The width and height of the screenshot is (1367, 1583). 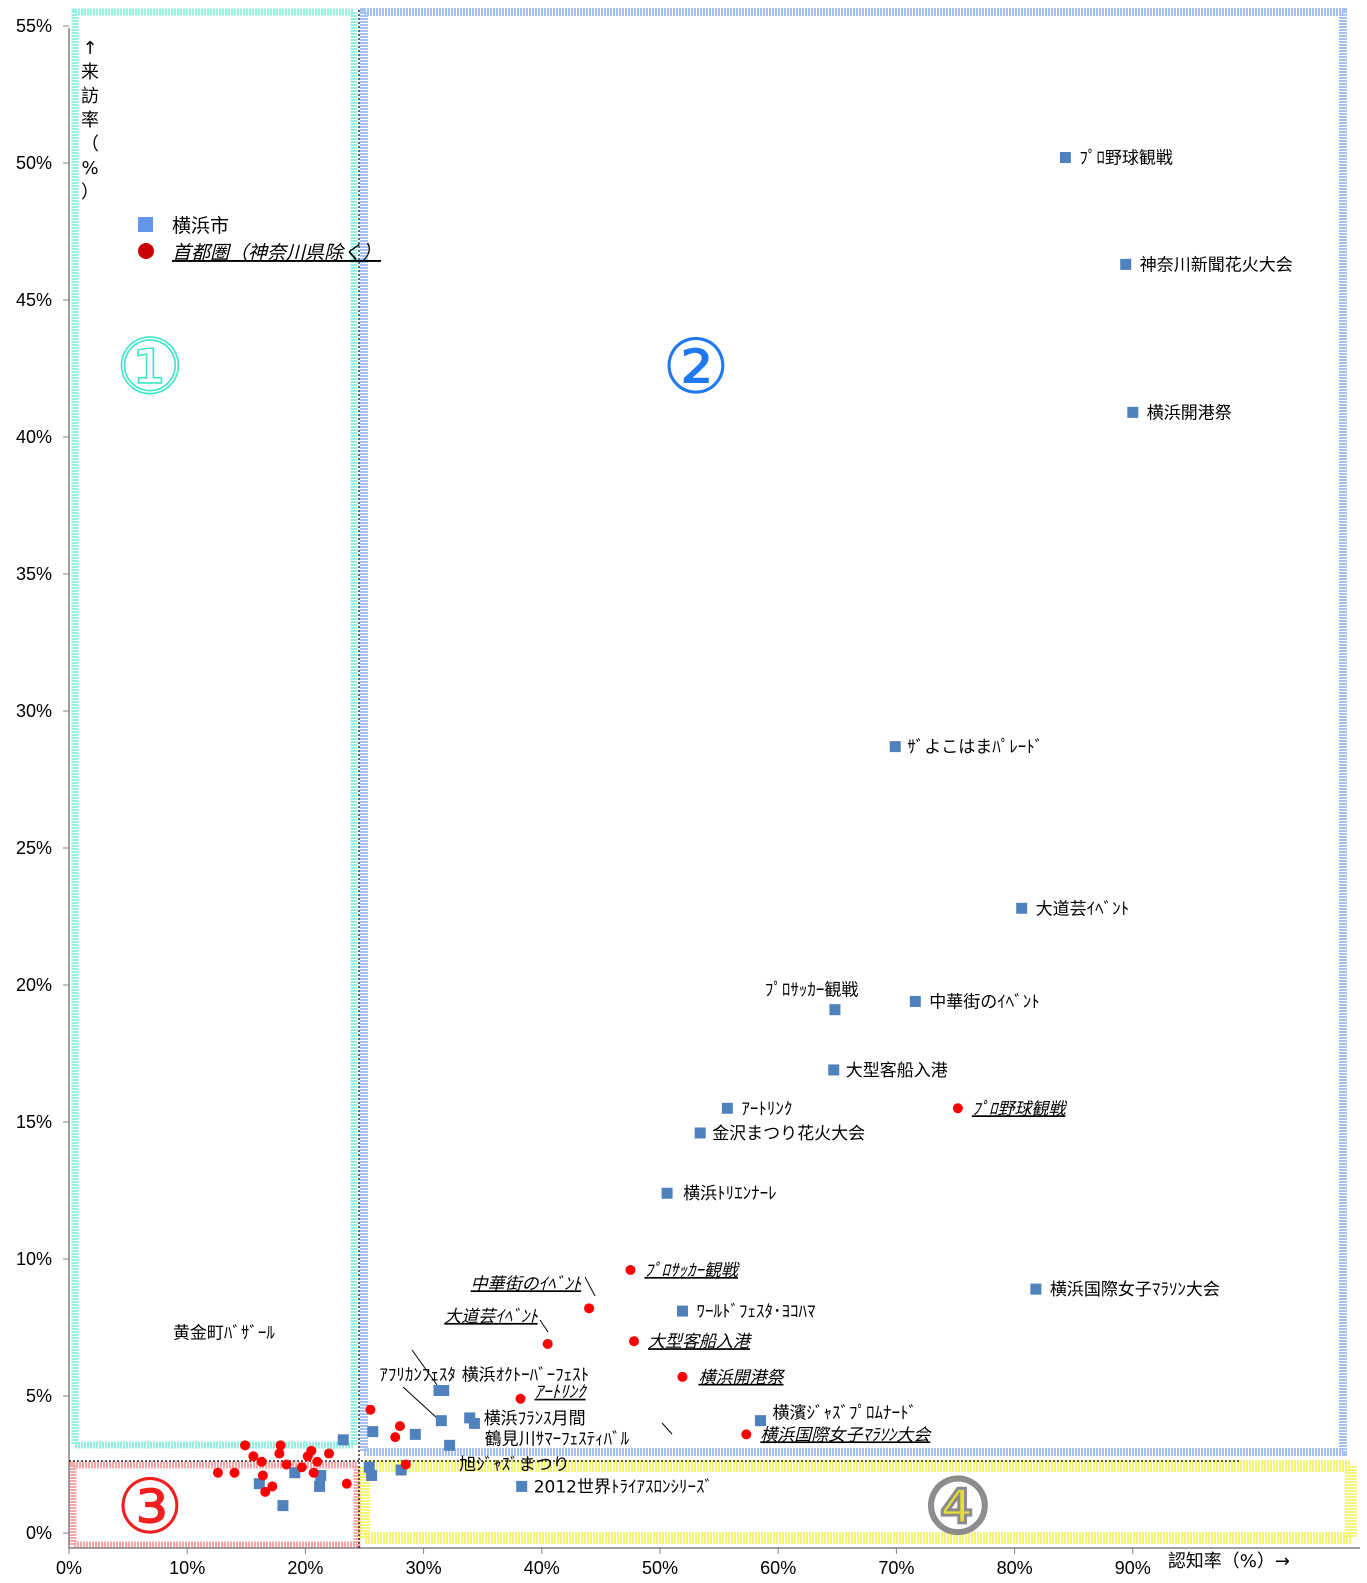 I want to click on point-label-yokohama: 横濱ｼﾞｬｽﾞﾌﾟﾛﾑﾅｰﾄﾞ, so click(x=844, y=1414).